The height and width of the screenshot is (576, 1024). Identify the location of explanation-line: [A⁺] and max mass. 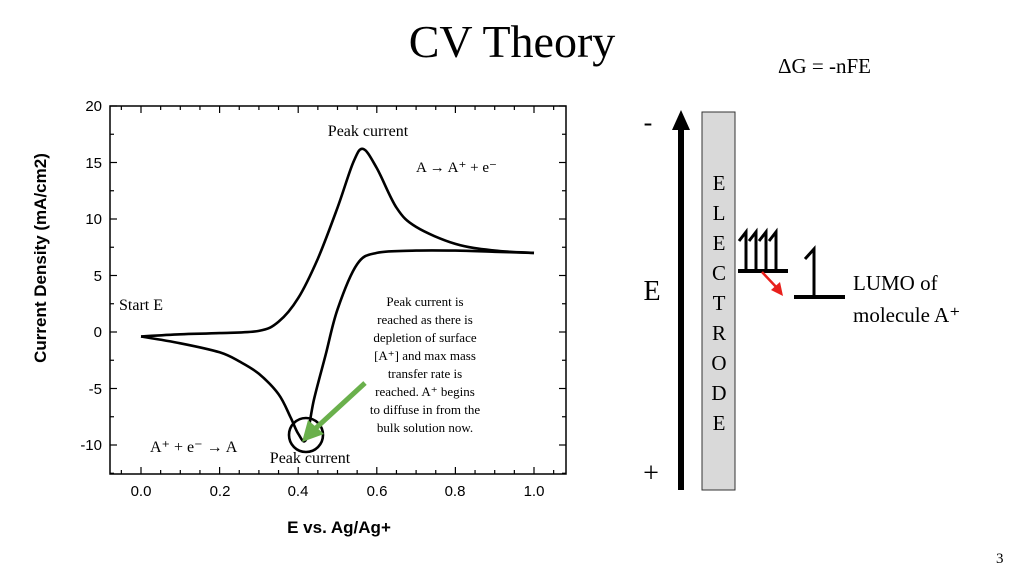
(425, 355).